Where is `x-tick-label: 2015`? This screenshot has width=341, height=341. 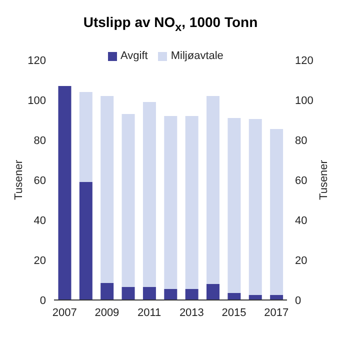 x-tick-label: 2015 is located at coordinates (234, 312).